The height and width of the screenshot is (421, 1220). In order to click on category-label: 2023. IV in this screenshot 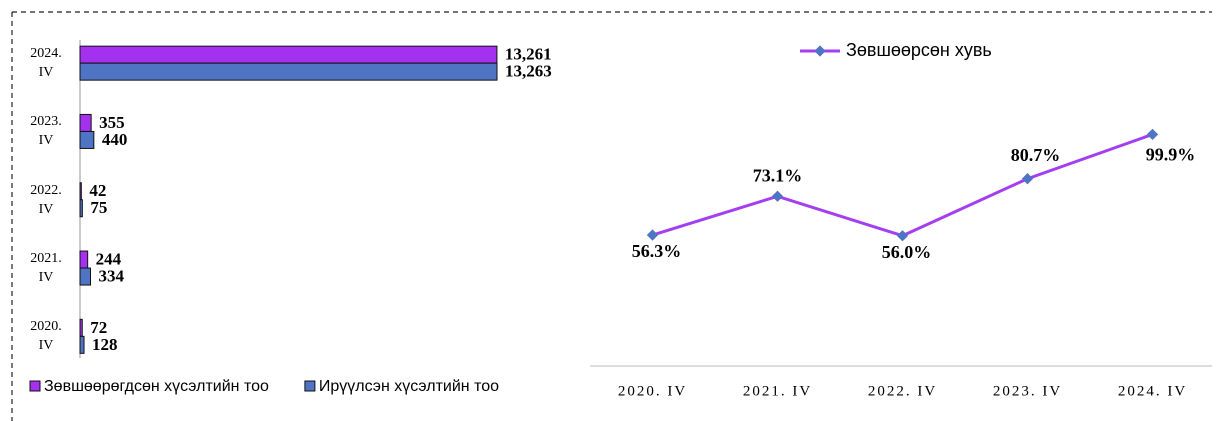, I will do `click(46, 131)`.